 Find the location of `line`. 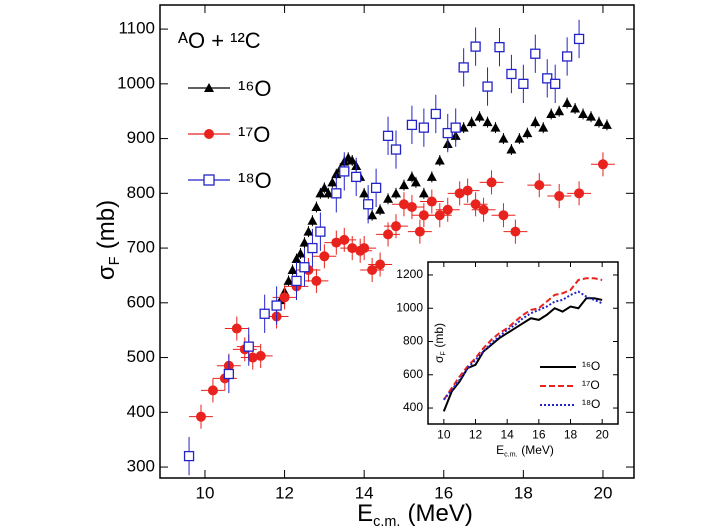

line is located at coordinates (523, 339).